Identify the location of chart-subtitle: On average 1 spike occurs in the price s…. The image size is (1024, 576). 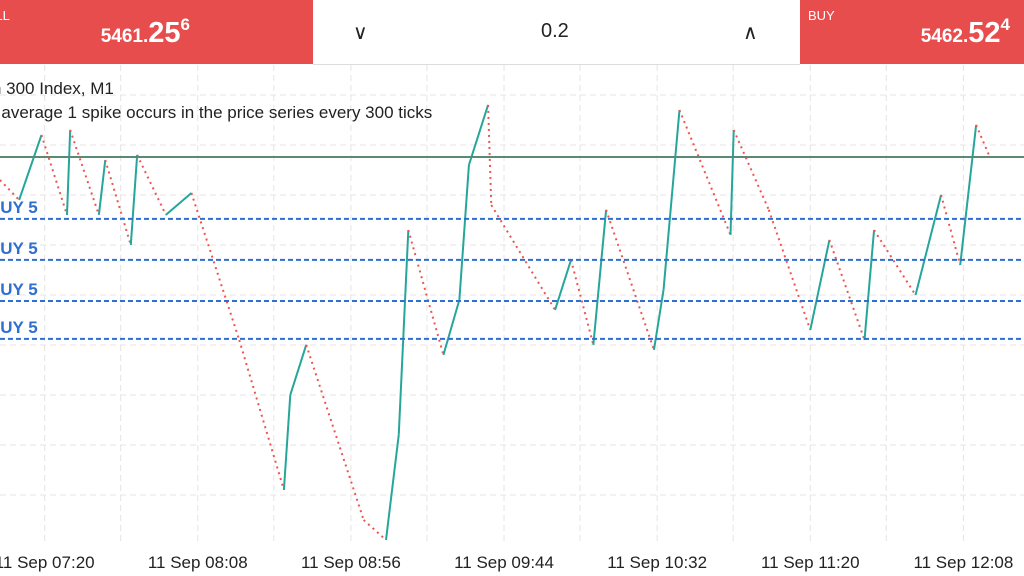
(216, 112).